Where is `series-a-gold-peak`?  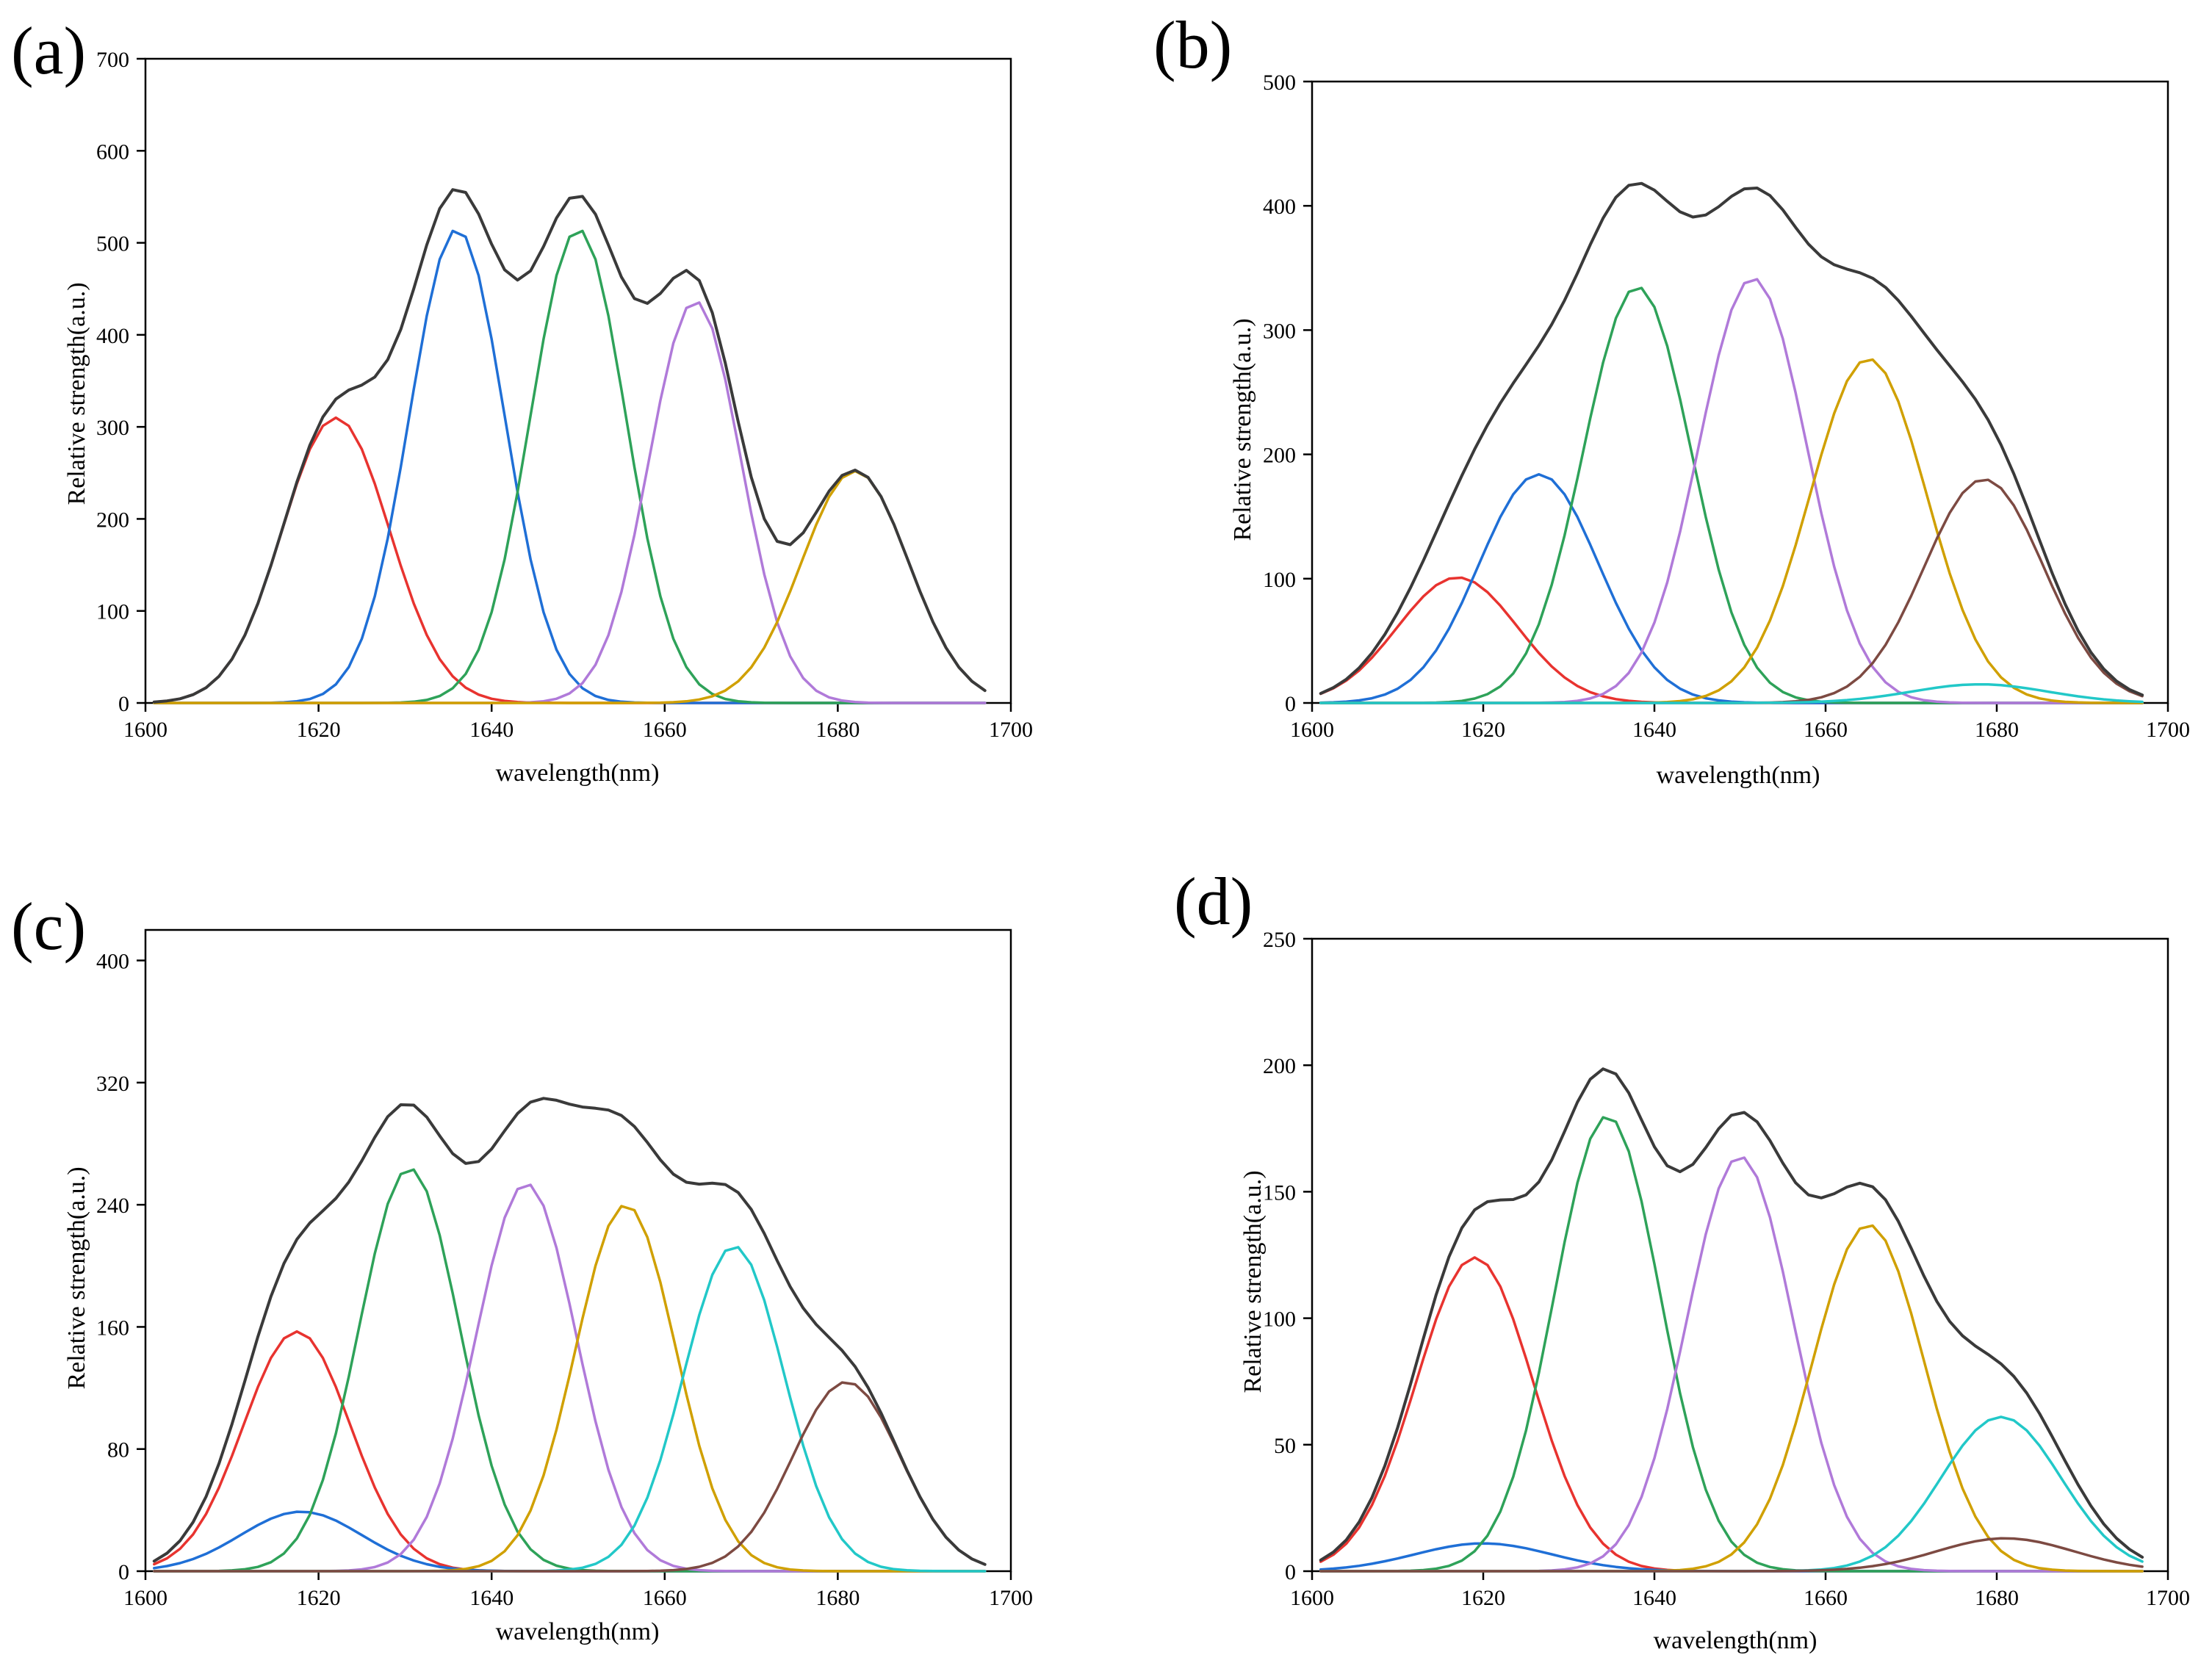 series-a-gold-peak is located at coordinates (570, 586).